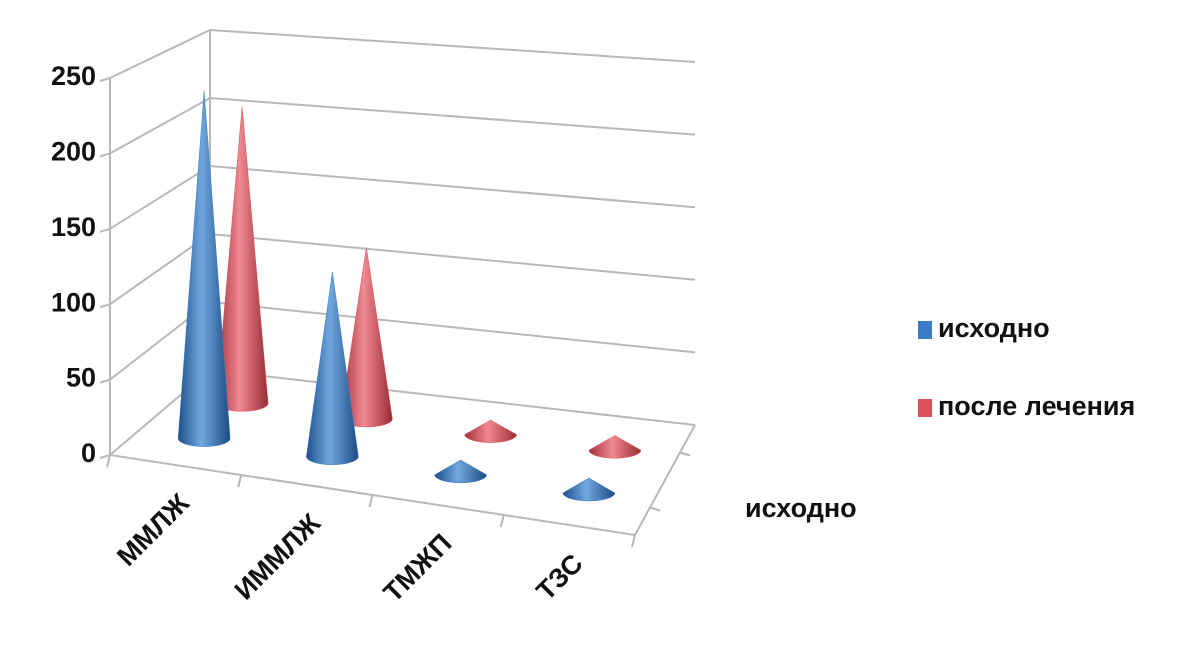 The height and width of the screenshot is (661, 1178). I want to click on x-tick-label: ТМЖП, so click(418, 568).